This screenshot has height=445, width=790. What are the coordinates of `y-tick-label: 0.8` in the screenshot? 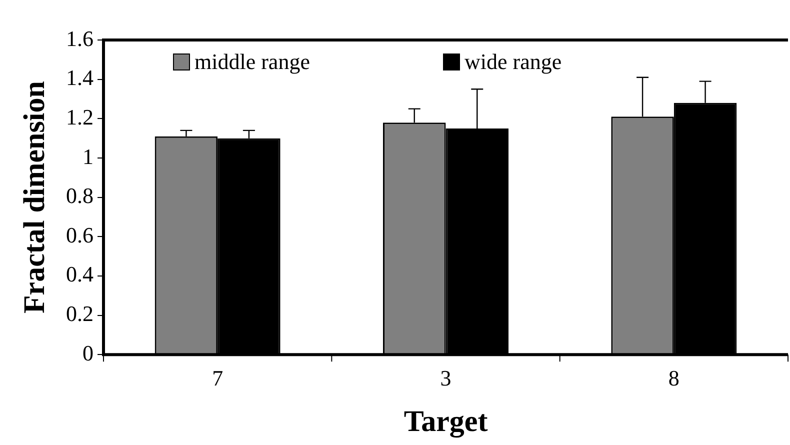 It's located at (80, 195).